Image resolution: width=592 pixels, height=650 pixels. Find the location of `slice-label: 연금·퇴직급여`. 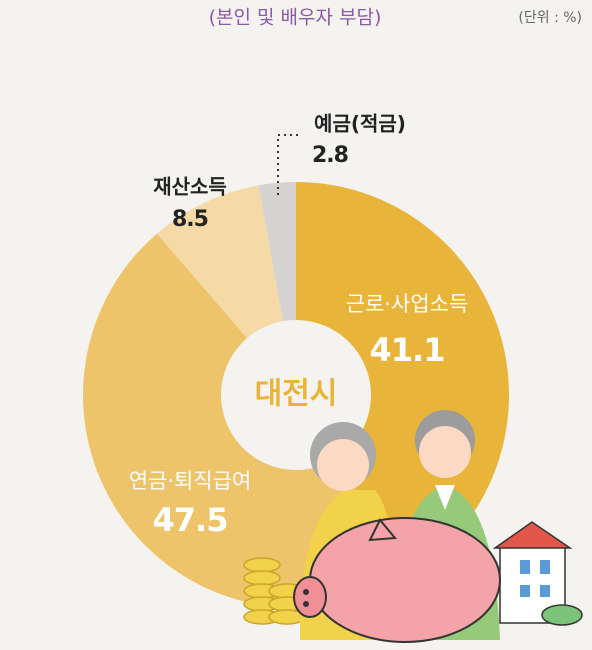

slice-label: 연금·퇴직급여 is located at coordinates (190, 481).